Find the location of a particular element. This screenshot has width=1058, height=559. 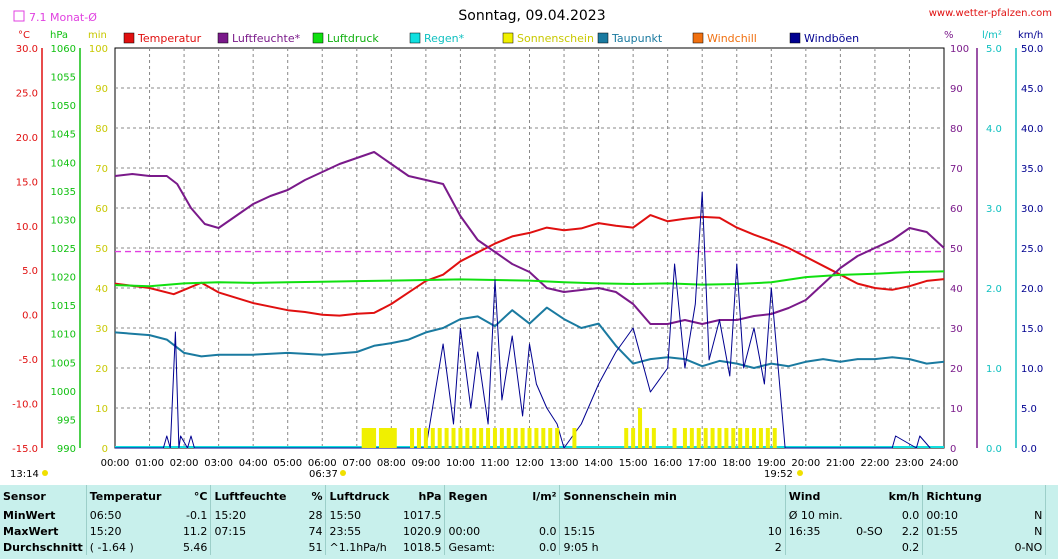

temp-tick-label: 30.0 is located at coordinates (27, 49).